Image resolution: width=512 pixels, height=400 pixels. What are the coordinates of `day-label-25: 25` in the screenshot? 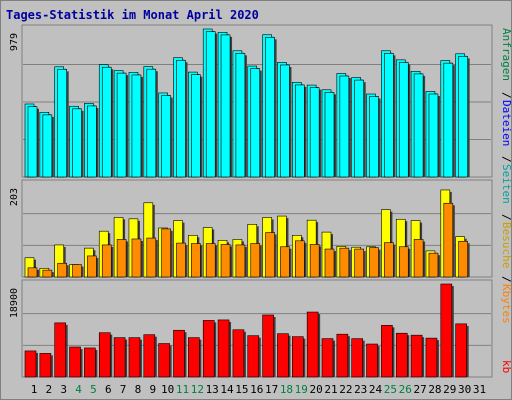 It's located at (390, 389).